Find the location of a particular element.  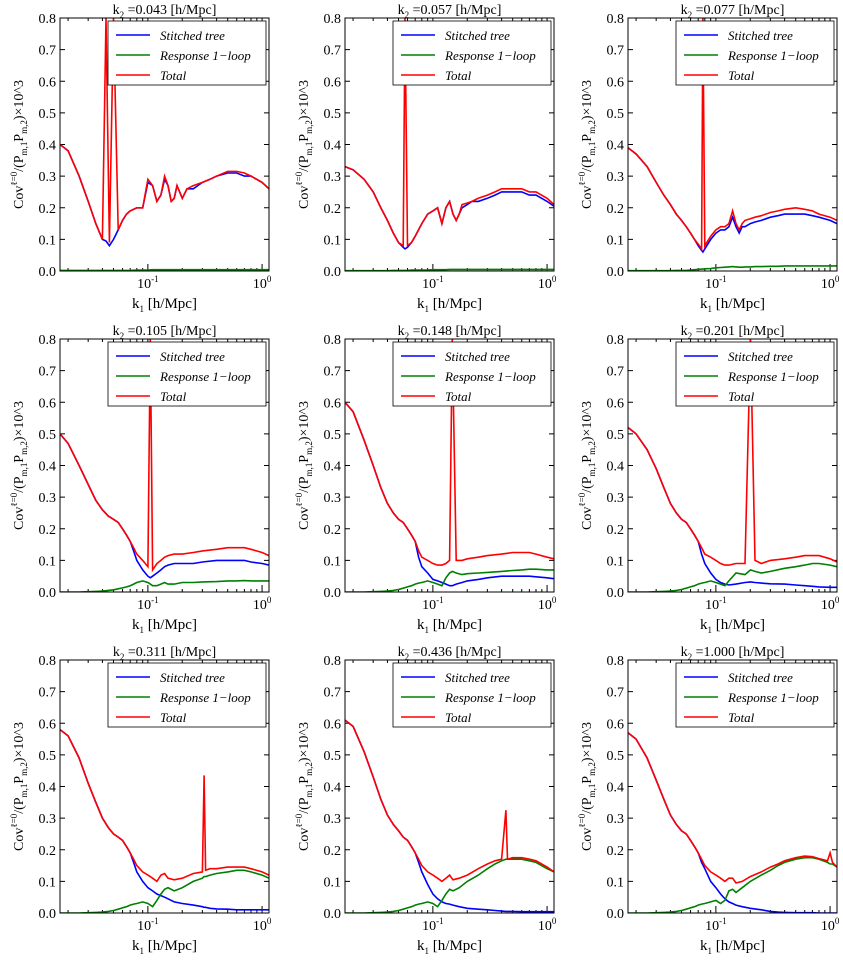

panel-title: k2 =0.057 [h/Mpc] is located at coordinates (450, 11).